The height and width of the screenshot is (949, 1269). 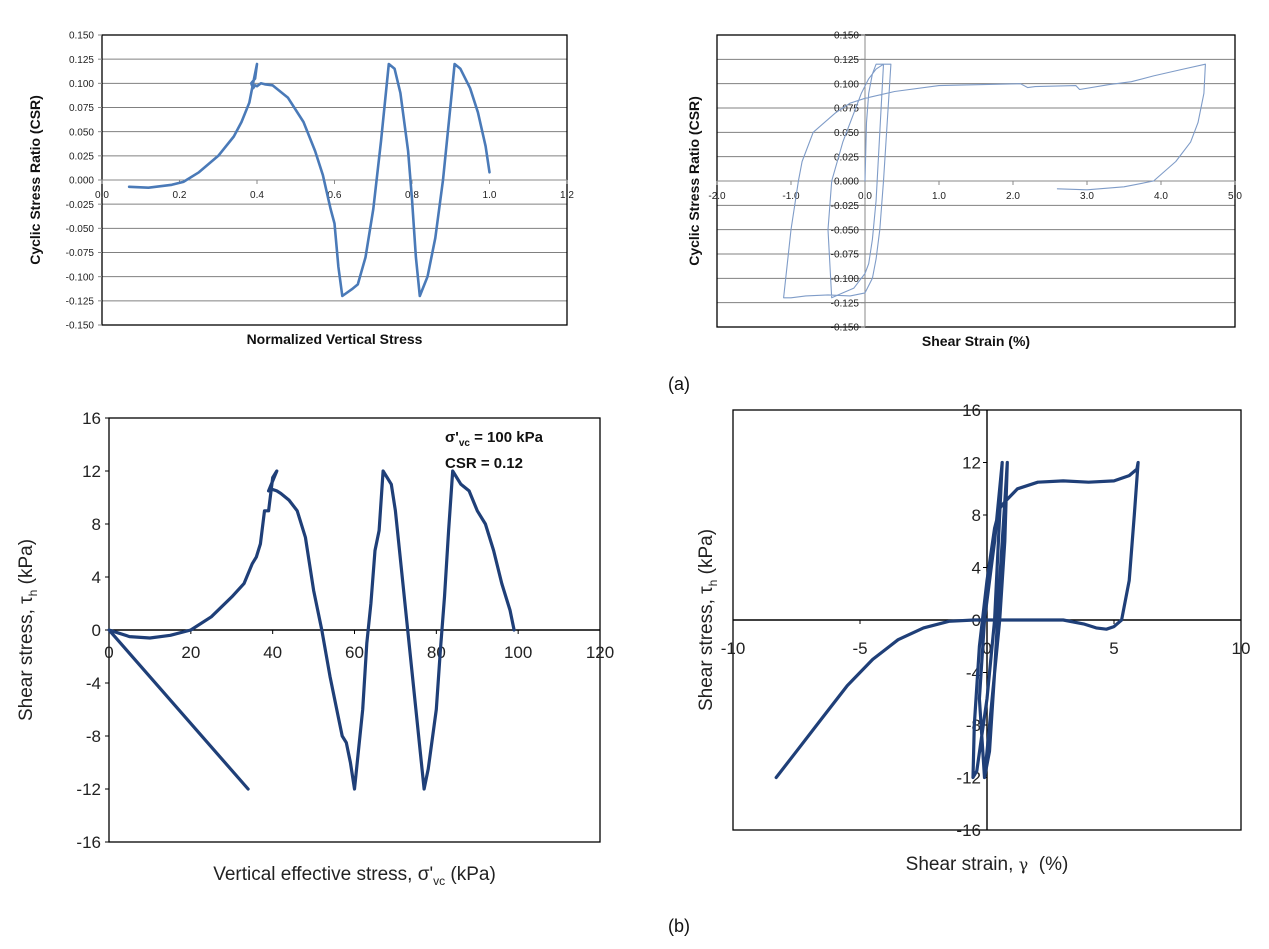 I want to click on y-axis-label-unit: (kPa), so click(x=26, y=564).